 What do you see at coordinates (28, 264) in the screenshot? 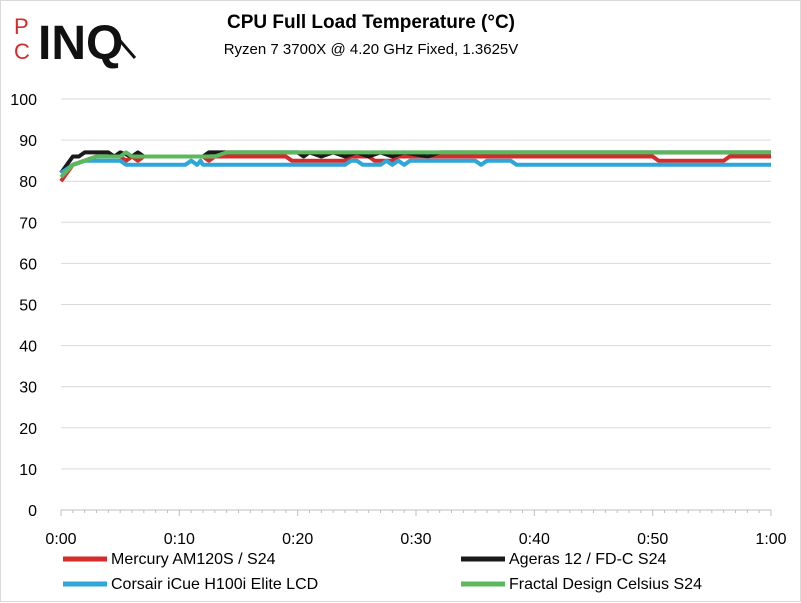
I see `y-tick-label: 60` at bounding box center [28, 264].